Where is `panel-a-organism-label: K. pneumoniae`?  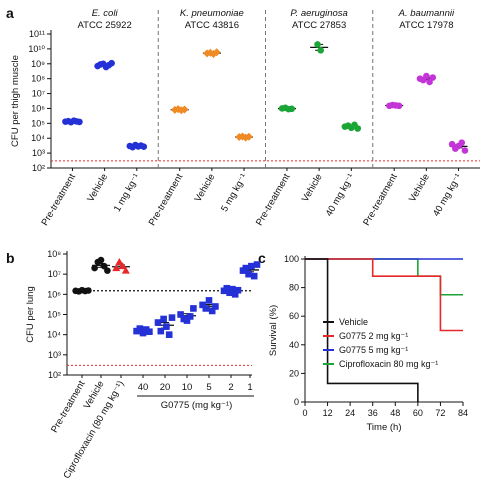
panel-a-organism-label: K. pneumoniae is located at coordinates (212, 13).